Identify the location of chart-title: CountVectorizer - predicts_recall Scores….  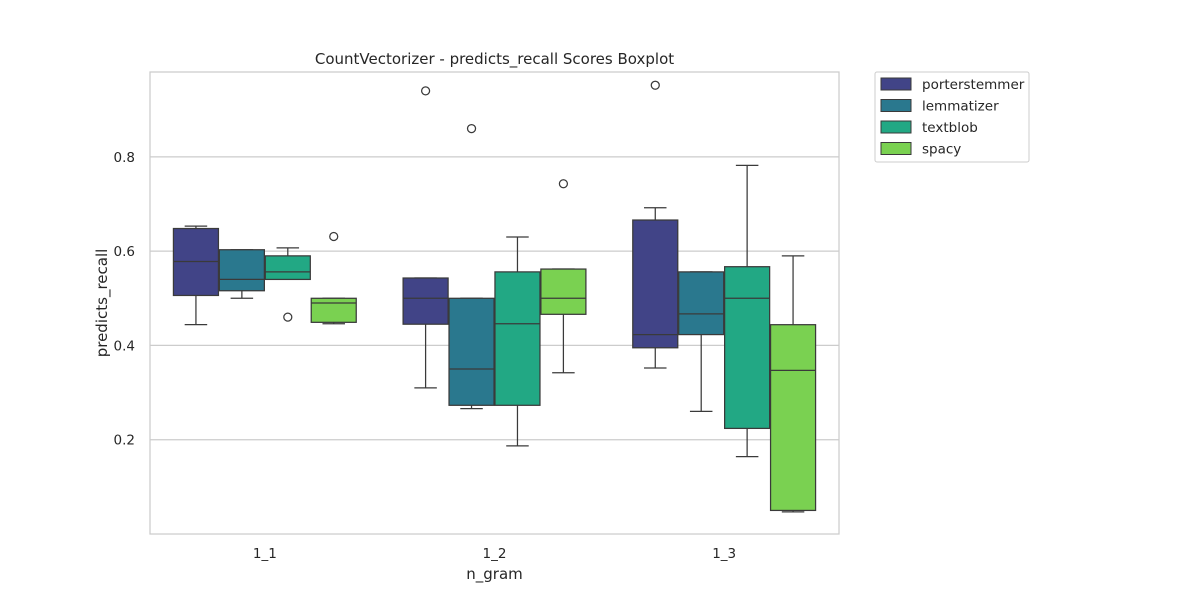
(494, 59).